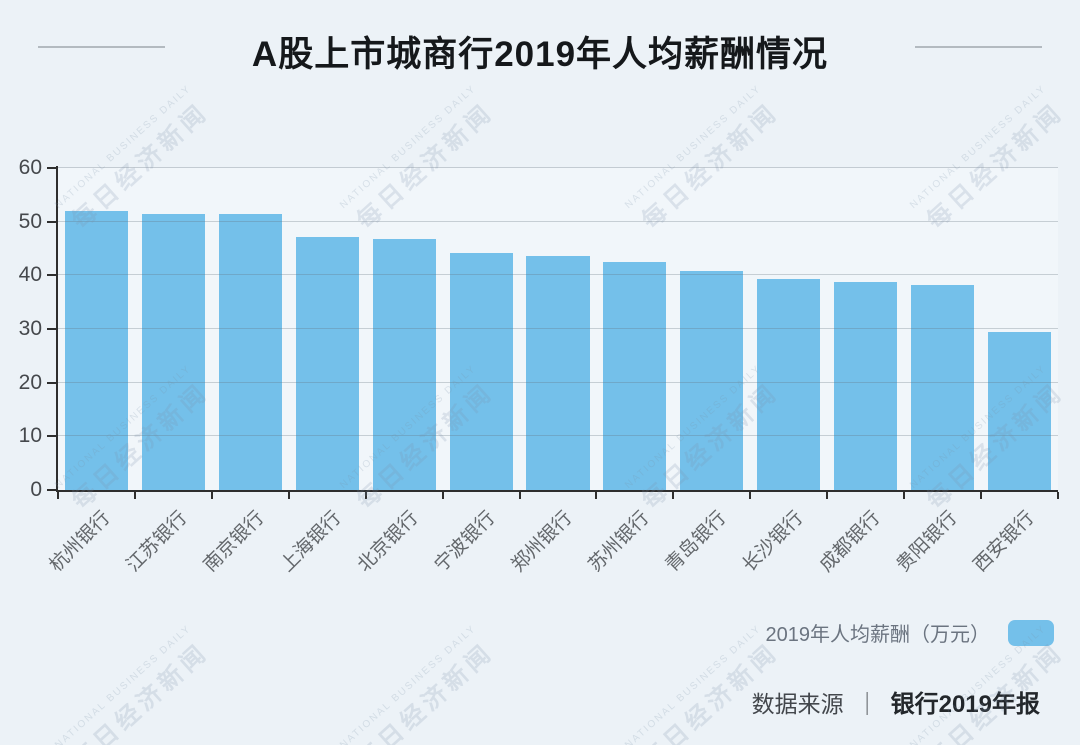  Describe the element at coordinates (36, 489) in the screenshot. I see `y-tick-label: 0` at that location.